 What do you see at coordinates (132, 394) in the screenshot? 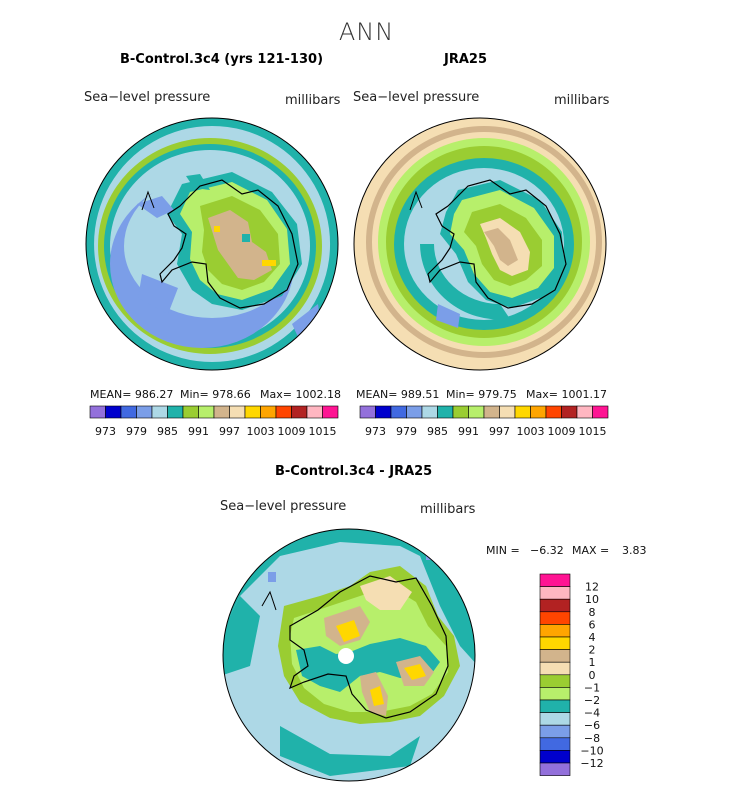
I see `panel1-mean: MEAN= 986.27` at bounding box center [132, 394].